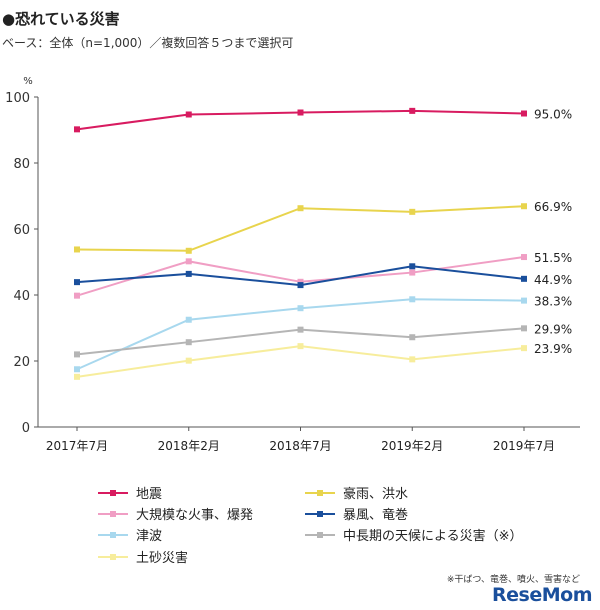  I want to click on legend-label: 豪雨、洪水, so click(375, 494).